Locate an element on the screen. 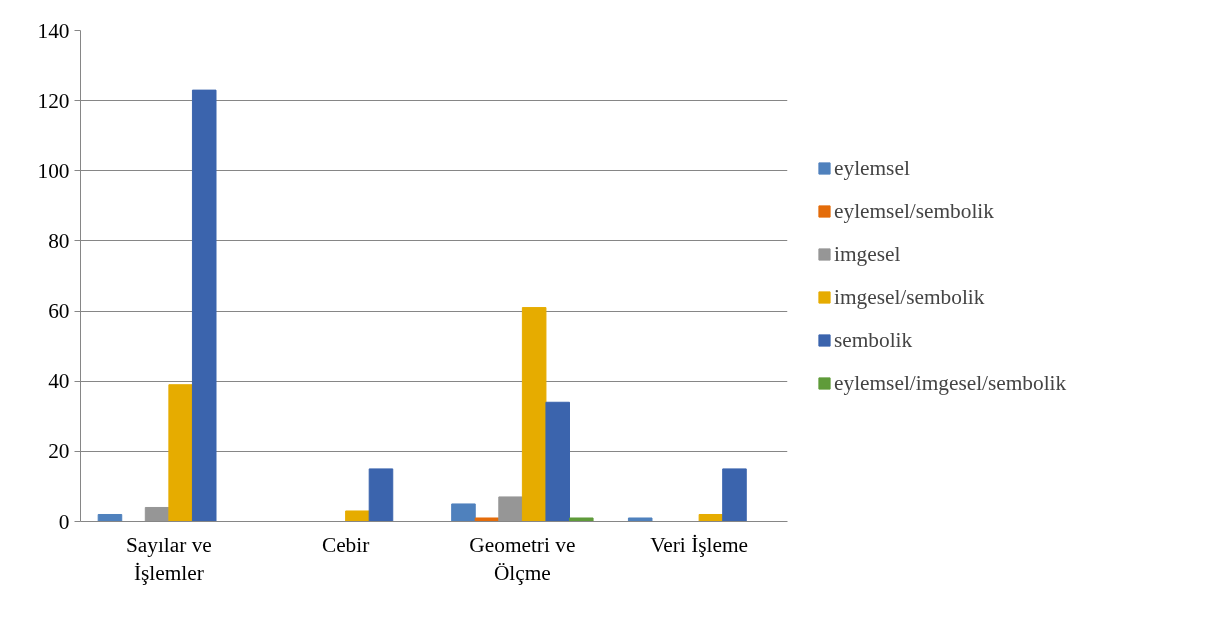 Image resolution: width=1215 pixels, height=626 pixels. legend-label: eylemsel is located at coordinates (872, 168).